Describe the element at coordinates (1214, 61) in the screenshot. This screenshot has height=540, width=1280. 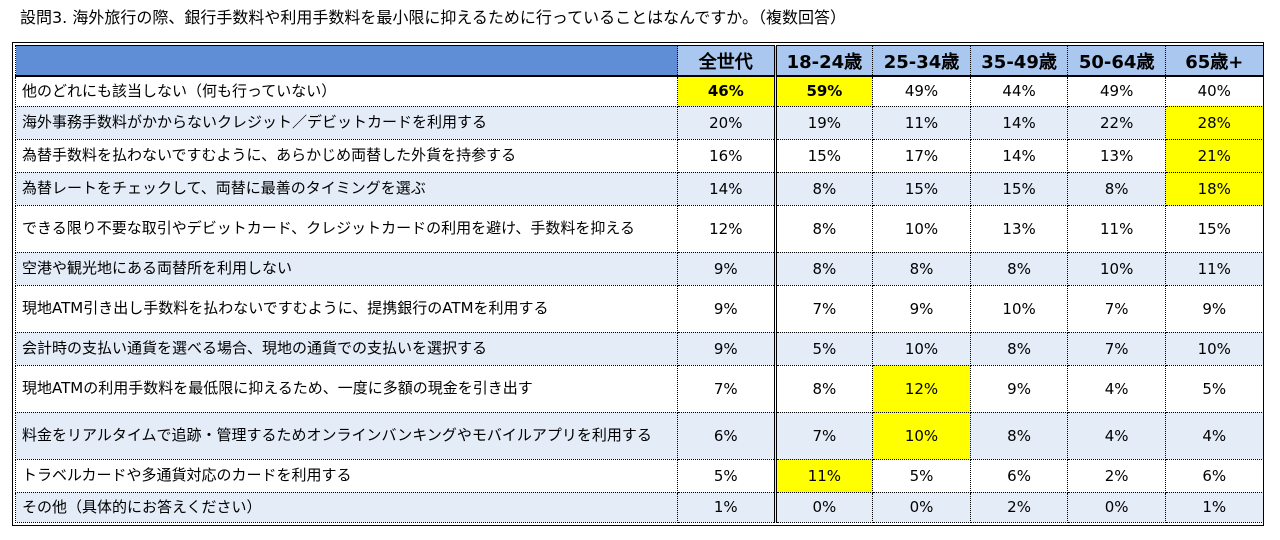
I see `column-header-65-plus: 65歳+` at that location.